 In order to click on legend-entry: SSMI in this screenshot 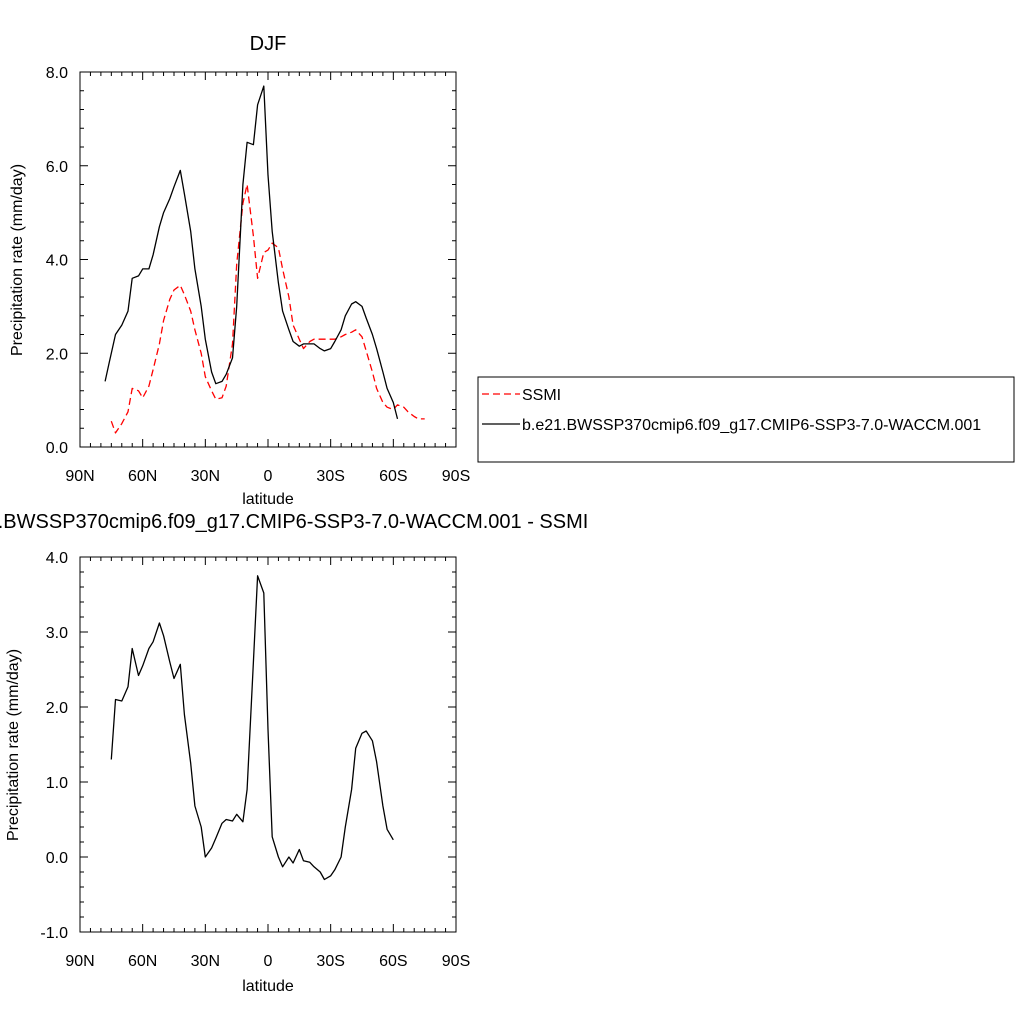, I will do `click(541, 395)`.